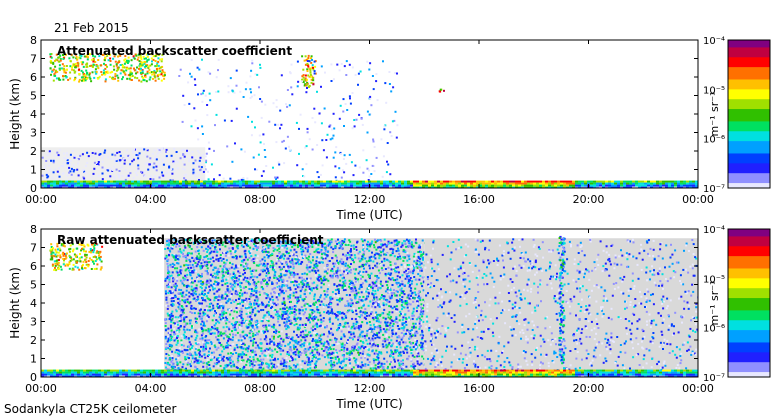 The image size is (780, 420). Describe the element at coordinates (190, 240) in the screenshot. I see `chart-title: Raw attenuated backscatter coefficient` at that location.